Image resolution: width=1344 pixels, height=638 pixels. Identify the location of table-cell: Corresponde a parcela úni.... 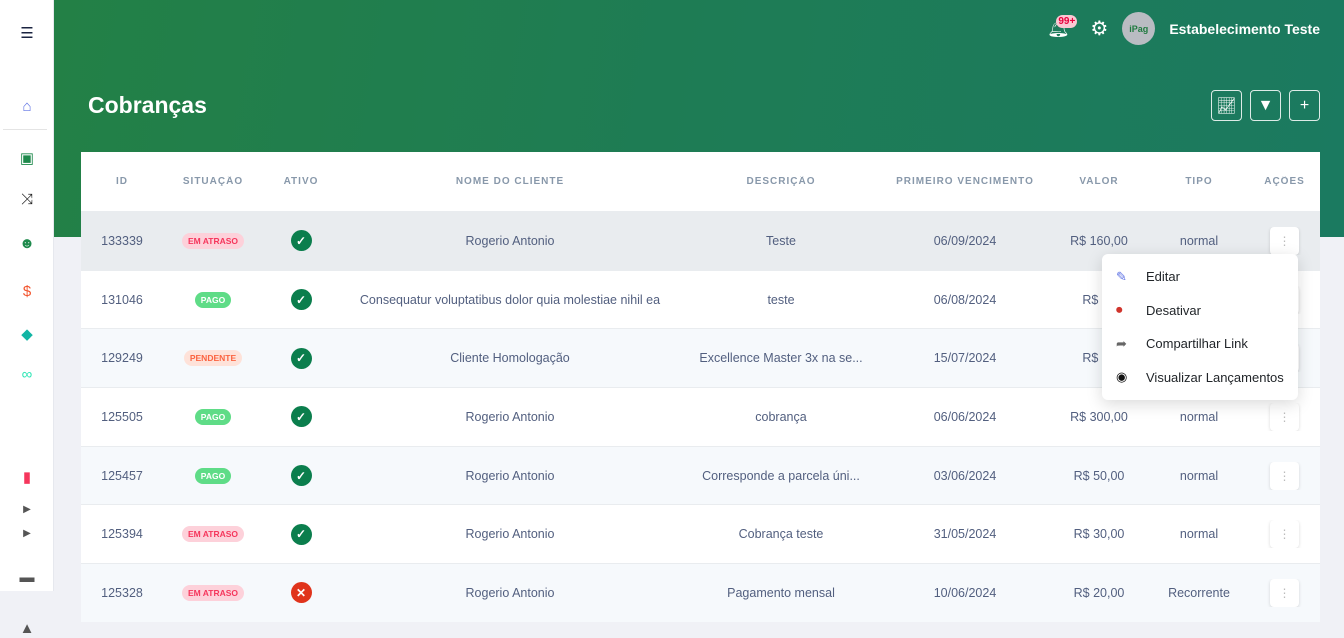
(781, 476).